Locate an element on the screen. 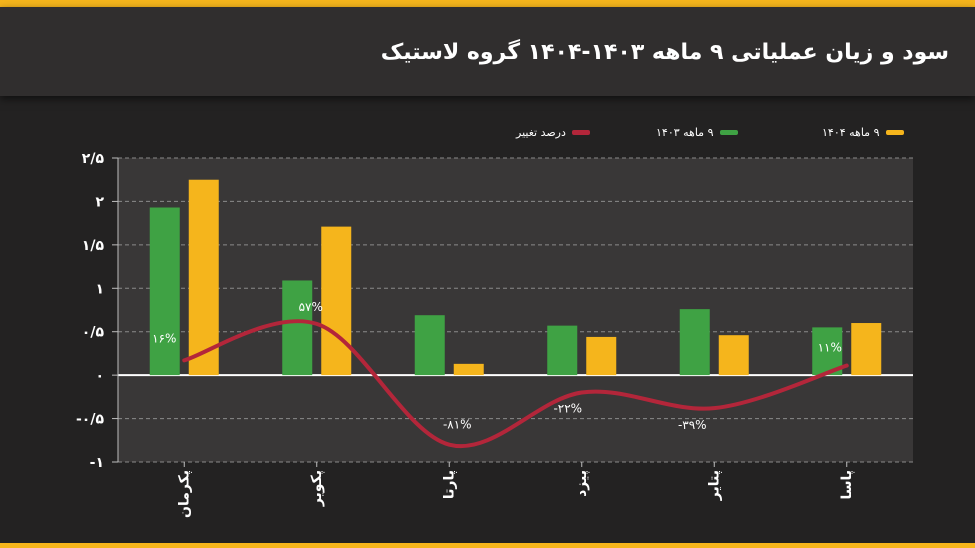  change-data-label: -۸۱% is located at coordinates (457, 425).